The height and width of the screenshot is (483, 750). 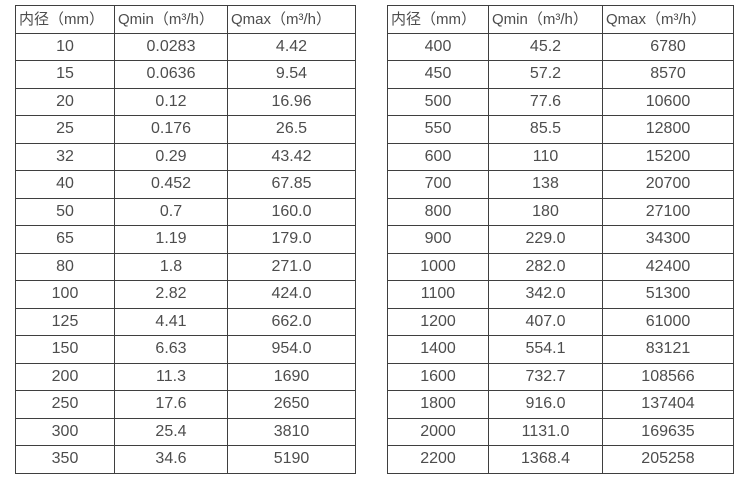 What do you see at coordinates (65, 184) in the screenshot?
I see `table-cell: 40` at bounding box center [65, 184].